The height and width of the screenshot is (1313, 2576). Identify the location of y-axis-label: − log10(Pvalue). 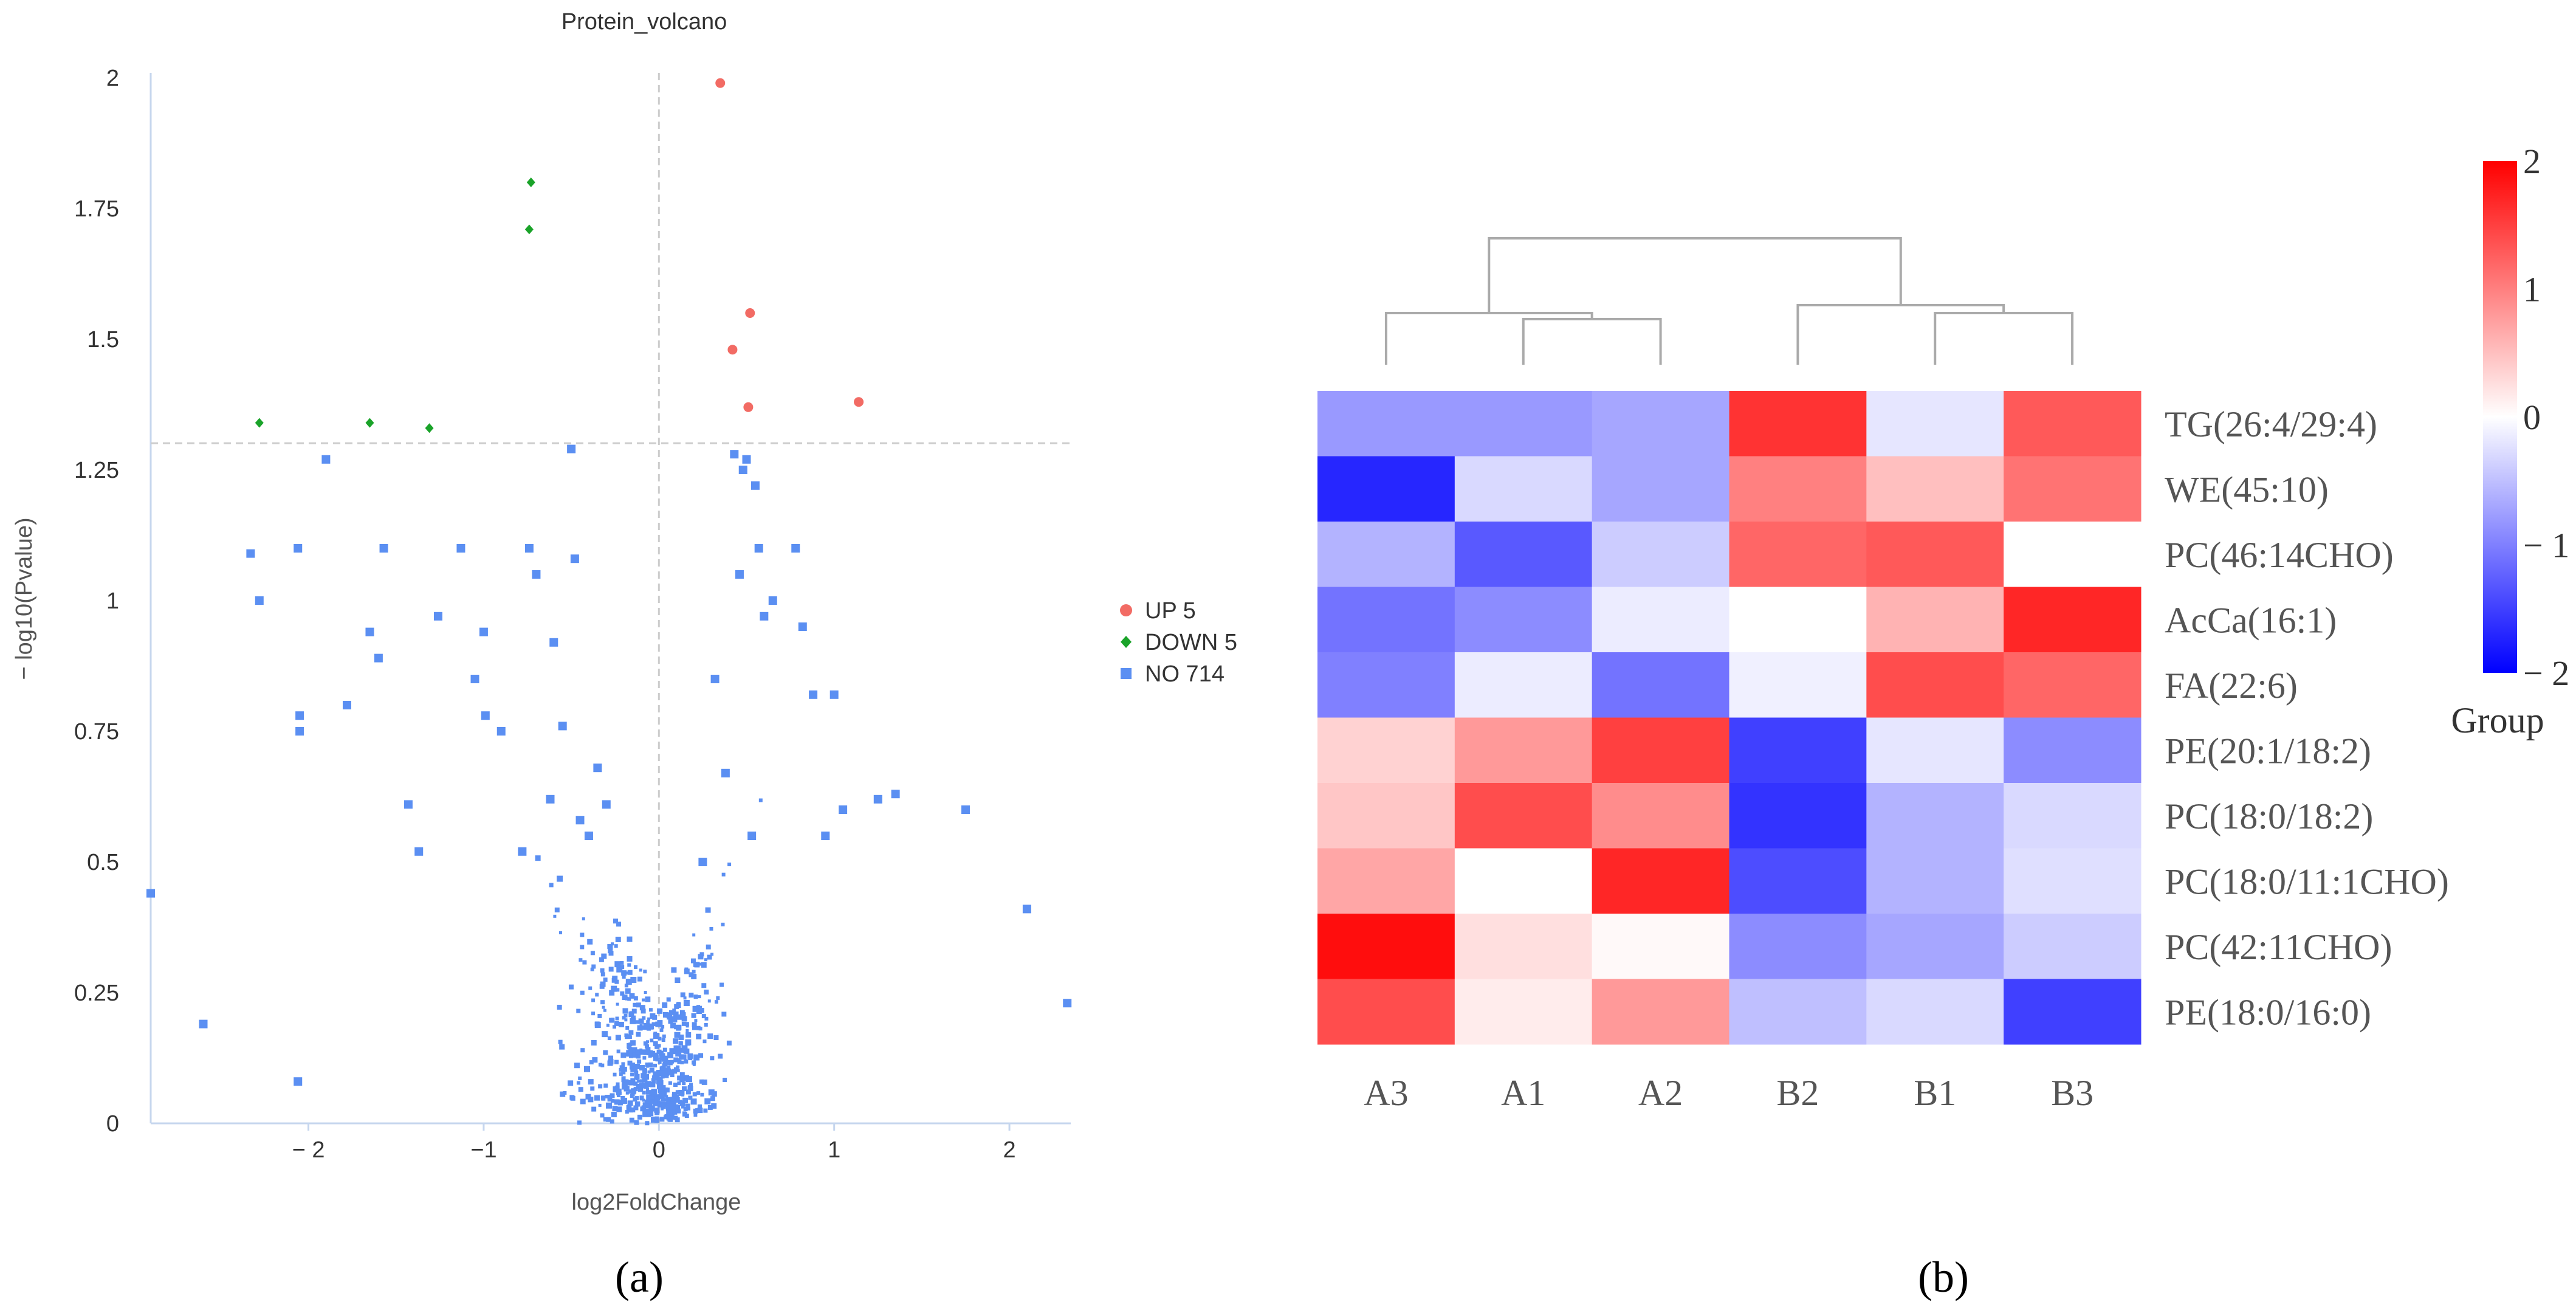
(24, 599).